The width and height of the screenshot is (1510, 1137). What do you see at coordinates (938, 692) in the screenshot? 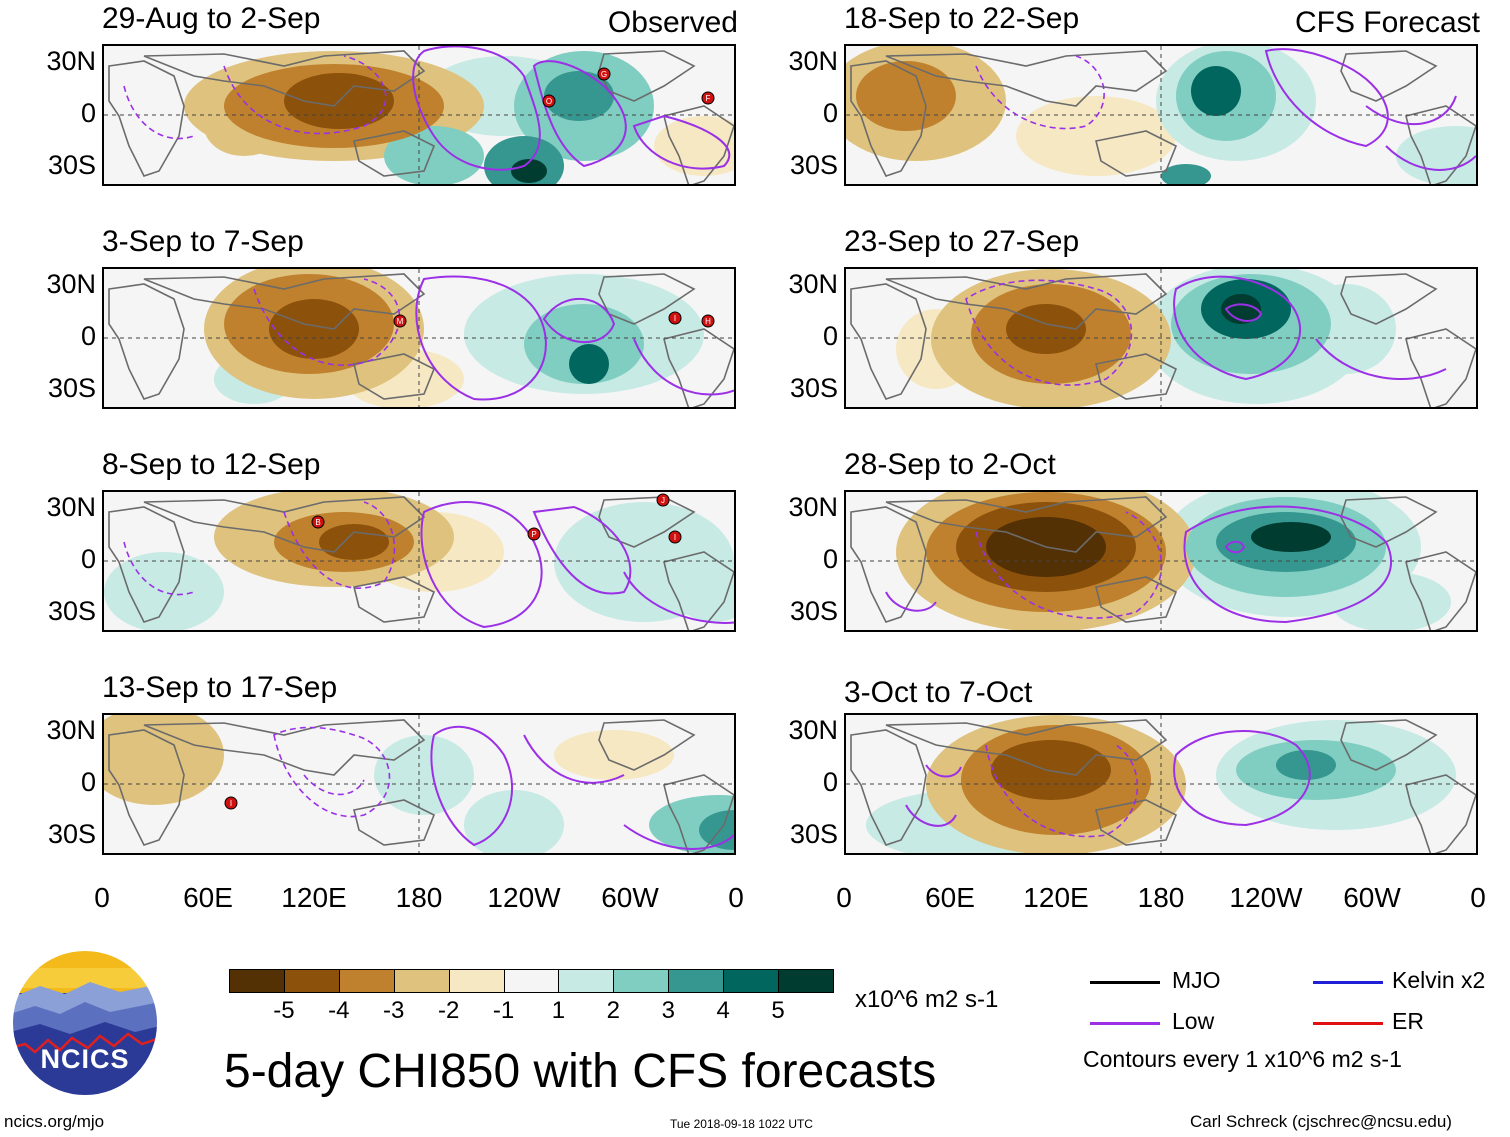
I see `panel-title-forecast-4: 3-Oct to 7-Oct` at bounding box center [938, 692].